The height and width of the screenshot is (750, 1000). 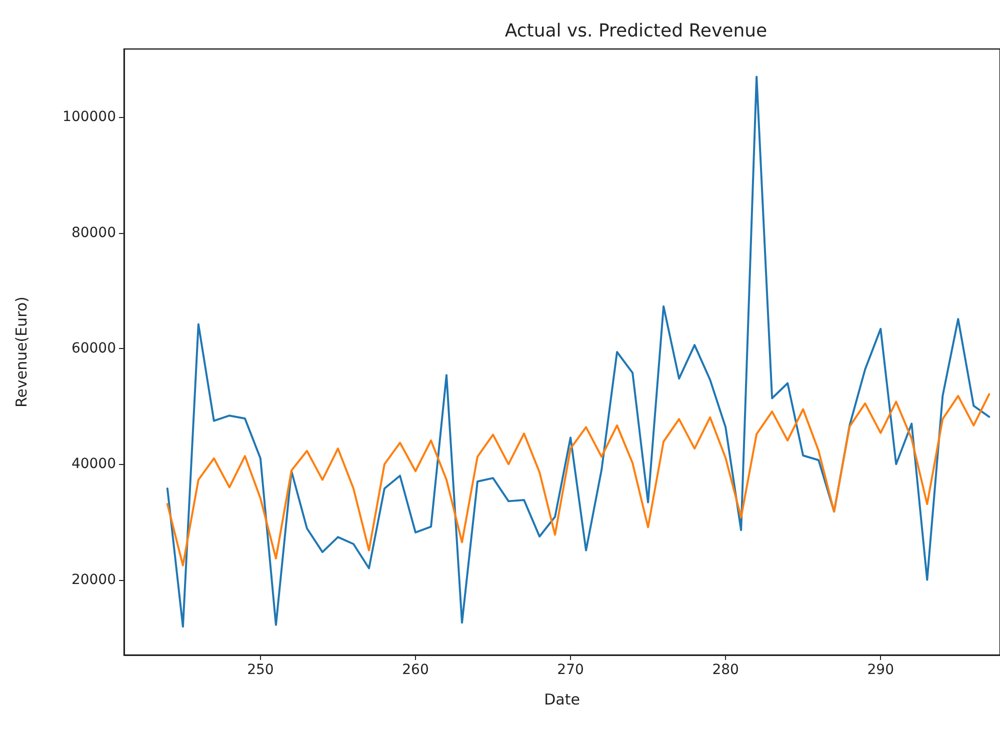 What do you see at coordinates (89, 117) in the screenshot?
I see `y-tick-label: 100000` at bounding box center [89, 117].